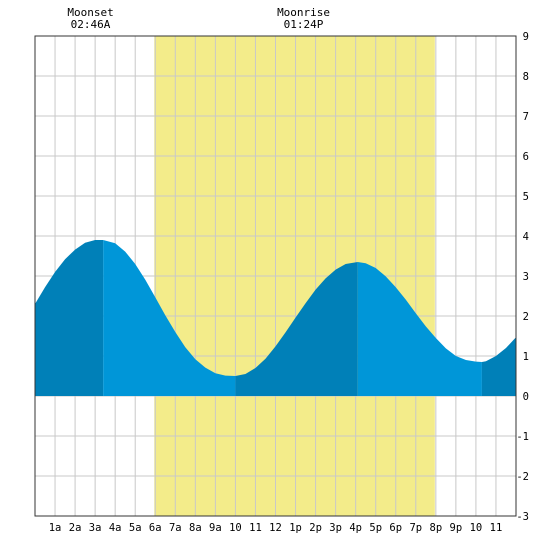 This screenshot has height=550, width=550. What do you see at coordinates (95, 528) in the screenshot?
I see `x-tick-label: 3a` at bounding box center [95, 528].